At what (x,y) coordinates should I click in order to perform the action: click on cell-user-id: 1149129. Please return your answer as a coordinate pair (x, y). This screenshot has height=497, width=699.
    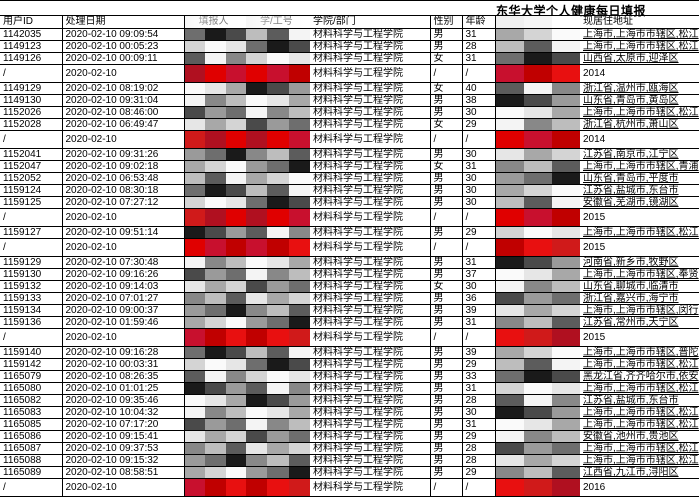
    Looking at the image, I should click on (31, 88).